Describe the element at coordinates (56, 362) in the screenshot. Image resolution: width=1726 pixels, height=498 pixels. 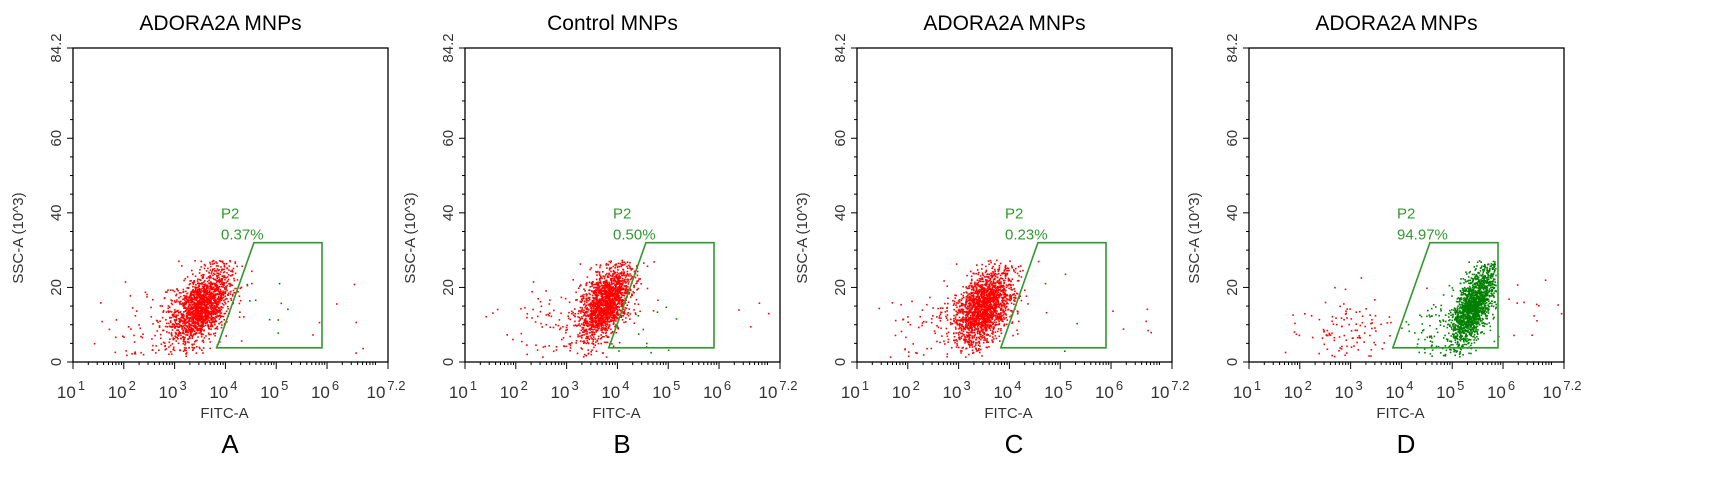
I see `y-tick-label: 0` at that location.